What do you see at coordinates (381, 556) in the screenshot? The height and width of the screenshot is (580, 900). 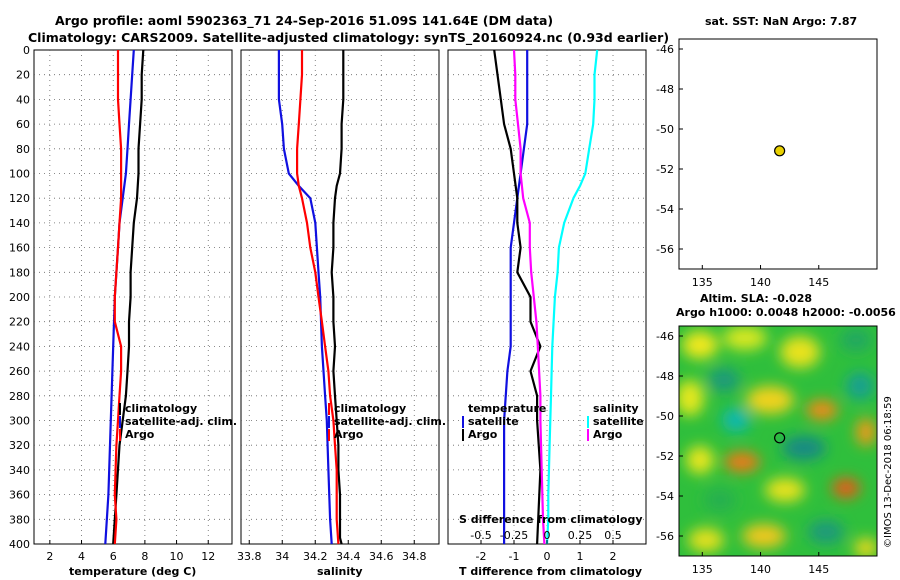 I see `x-tick-label: 34.6` at bounding box center [381, 556].